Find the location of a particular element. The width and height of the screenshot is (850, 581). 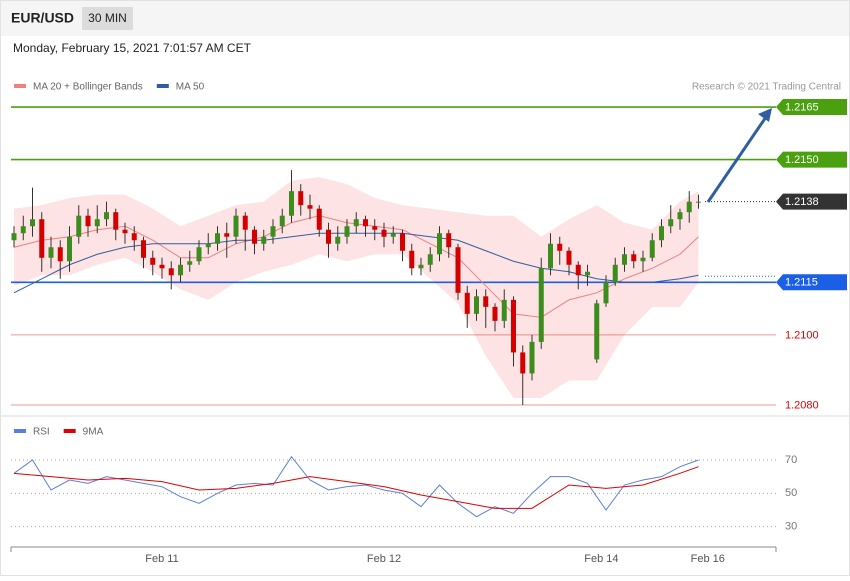

level-label: 1.2165 is located at coordinates (802, 107).